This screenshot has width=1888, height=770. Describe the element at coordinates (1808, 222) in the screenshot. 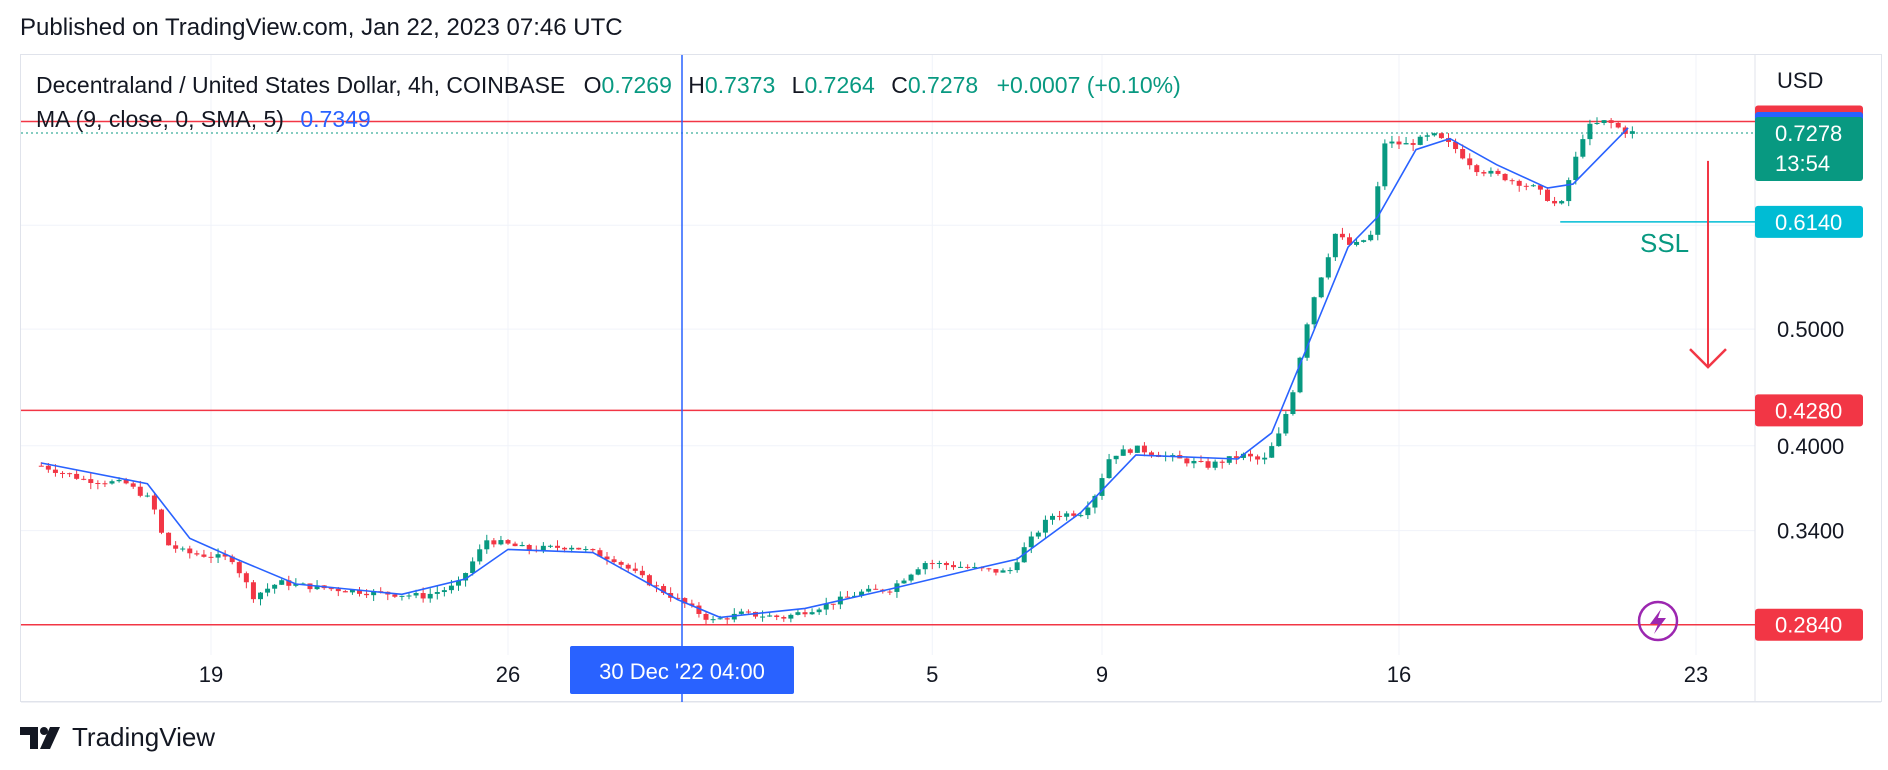

I see `ssl-label-text: 0.6140` at that location.